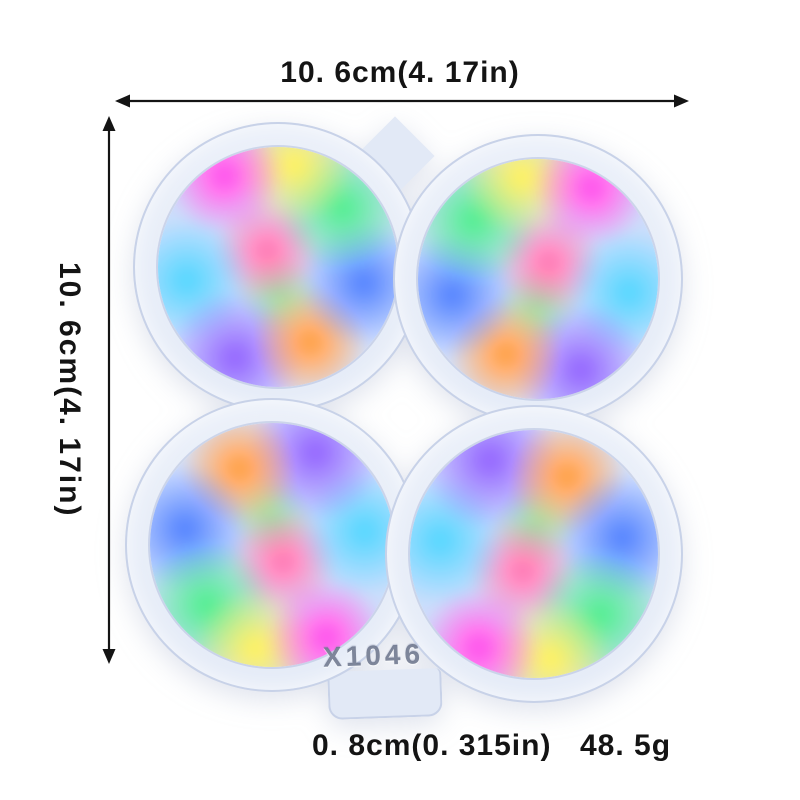 The height and width of the screenshot is (800, 800). Describe the element at coordinates (69, 390) in the screenshot. I see `left-height-label: 10. 6cm(4. 17in)` at that location.